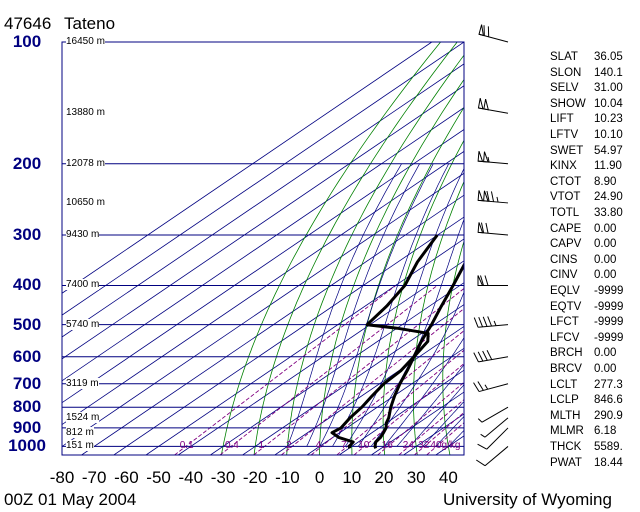  I want to click on index-label: THCK, so click(566, 447).